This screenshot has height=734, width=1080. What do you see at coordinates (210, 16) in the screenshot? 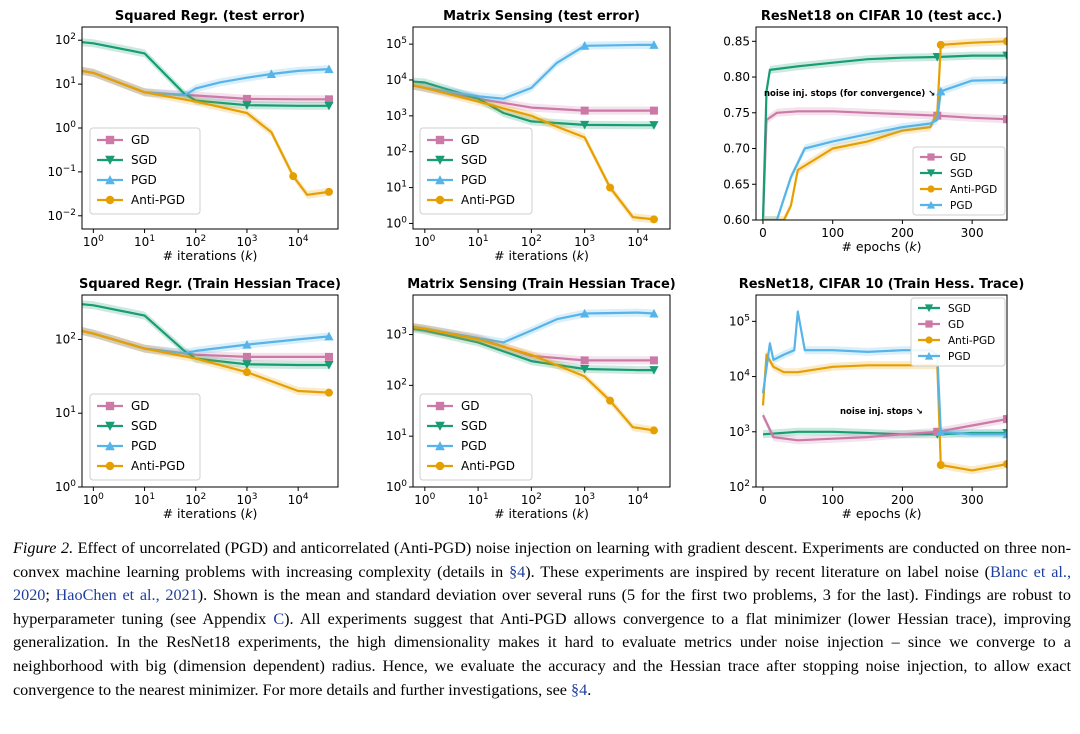
I see `chart-title: Squared Regr. (test error)` at bounding box center [210, 16].